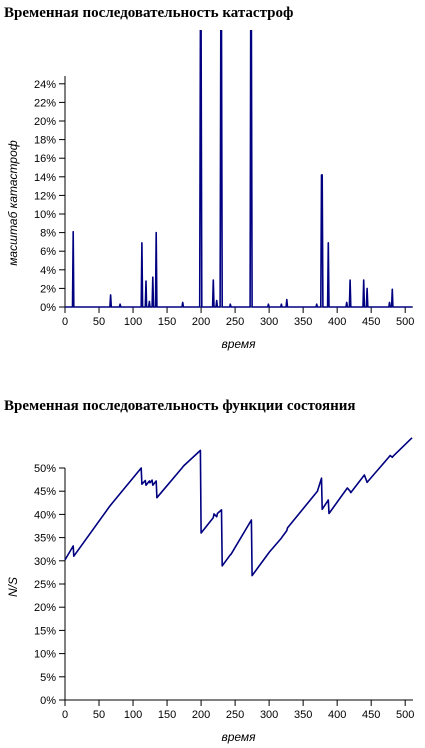  Describe the element at coordinates (48, 271) in the screenshot. I see `y-tick-label: 4%` at that location.